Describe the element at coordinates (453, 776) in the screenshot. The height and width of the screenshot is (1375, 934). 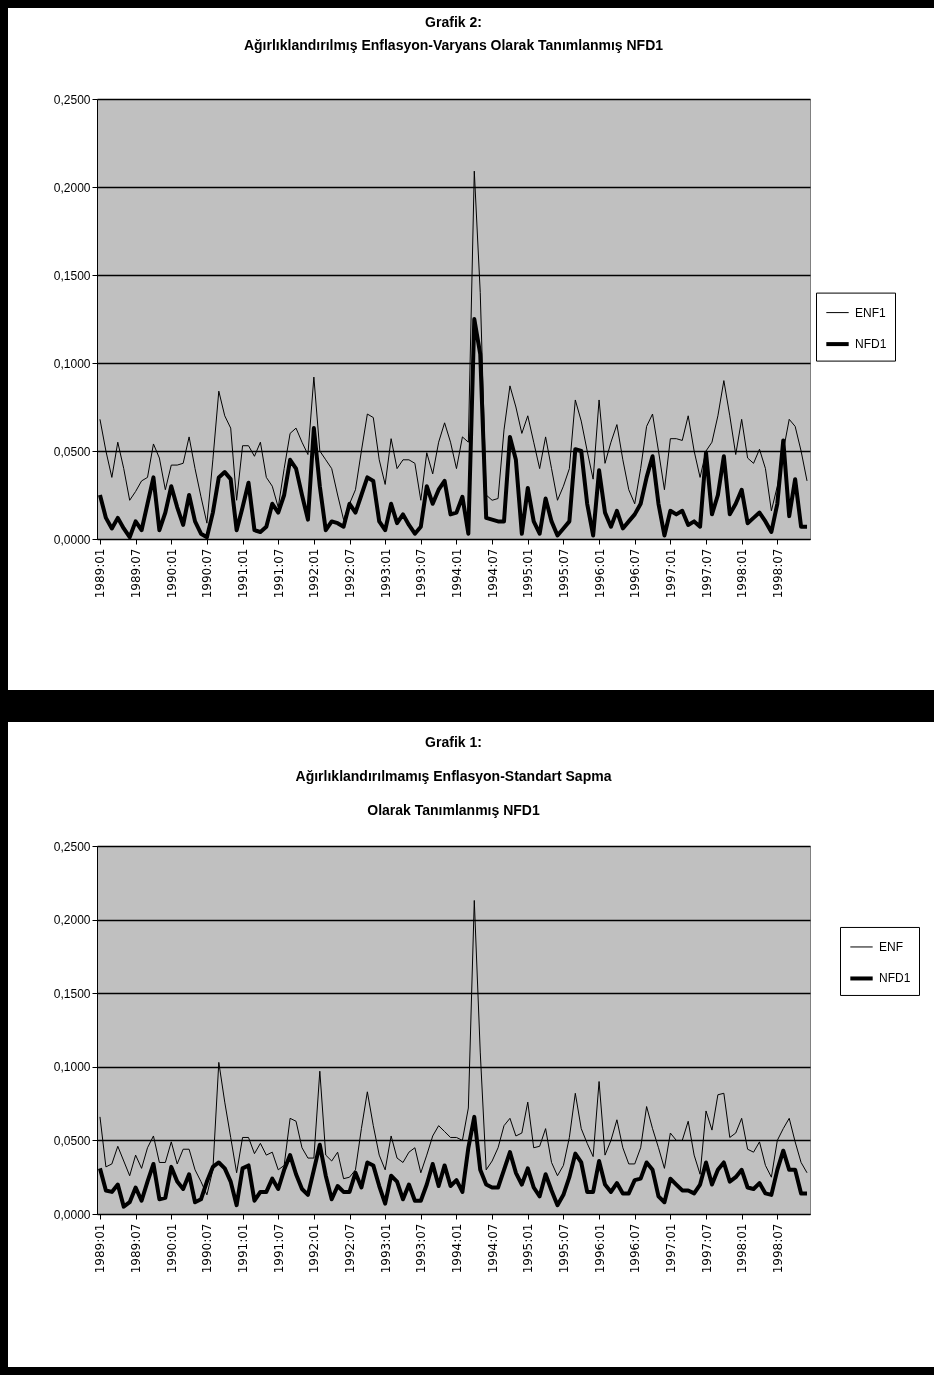
I see `chart-title: Grafik 1: Ağırlıklandırılmamış Enflasyon-Standart Sapma Olarak Tanımlanmış NFD1` at that location.